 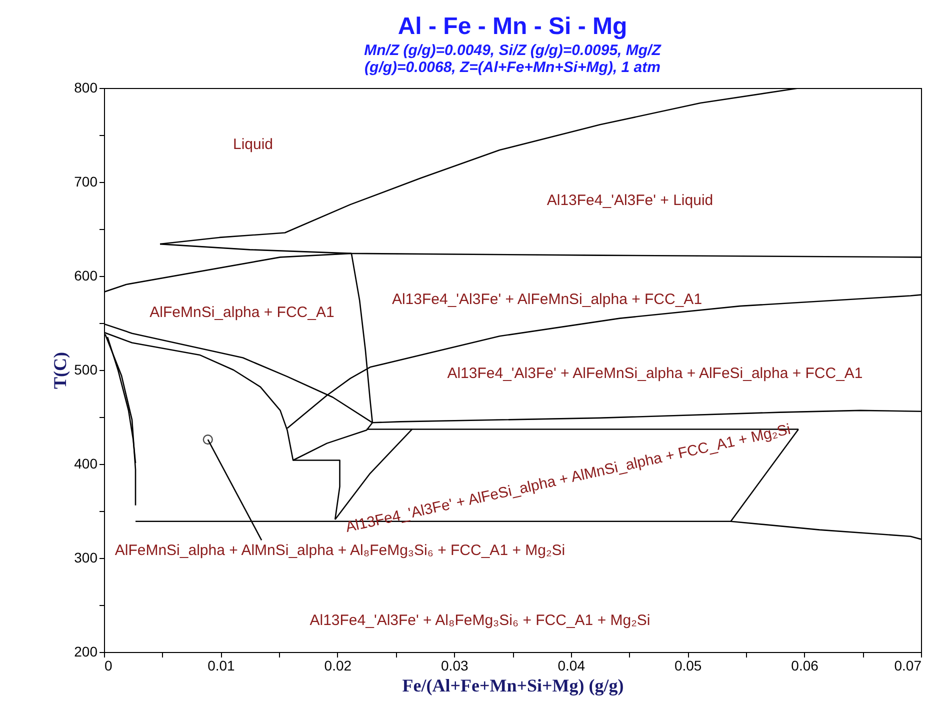 What do you see at coordinates (60, 370) in the screenshot?
I see `y-axis-title: T(C)` at bounding box center [60, 370].